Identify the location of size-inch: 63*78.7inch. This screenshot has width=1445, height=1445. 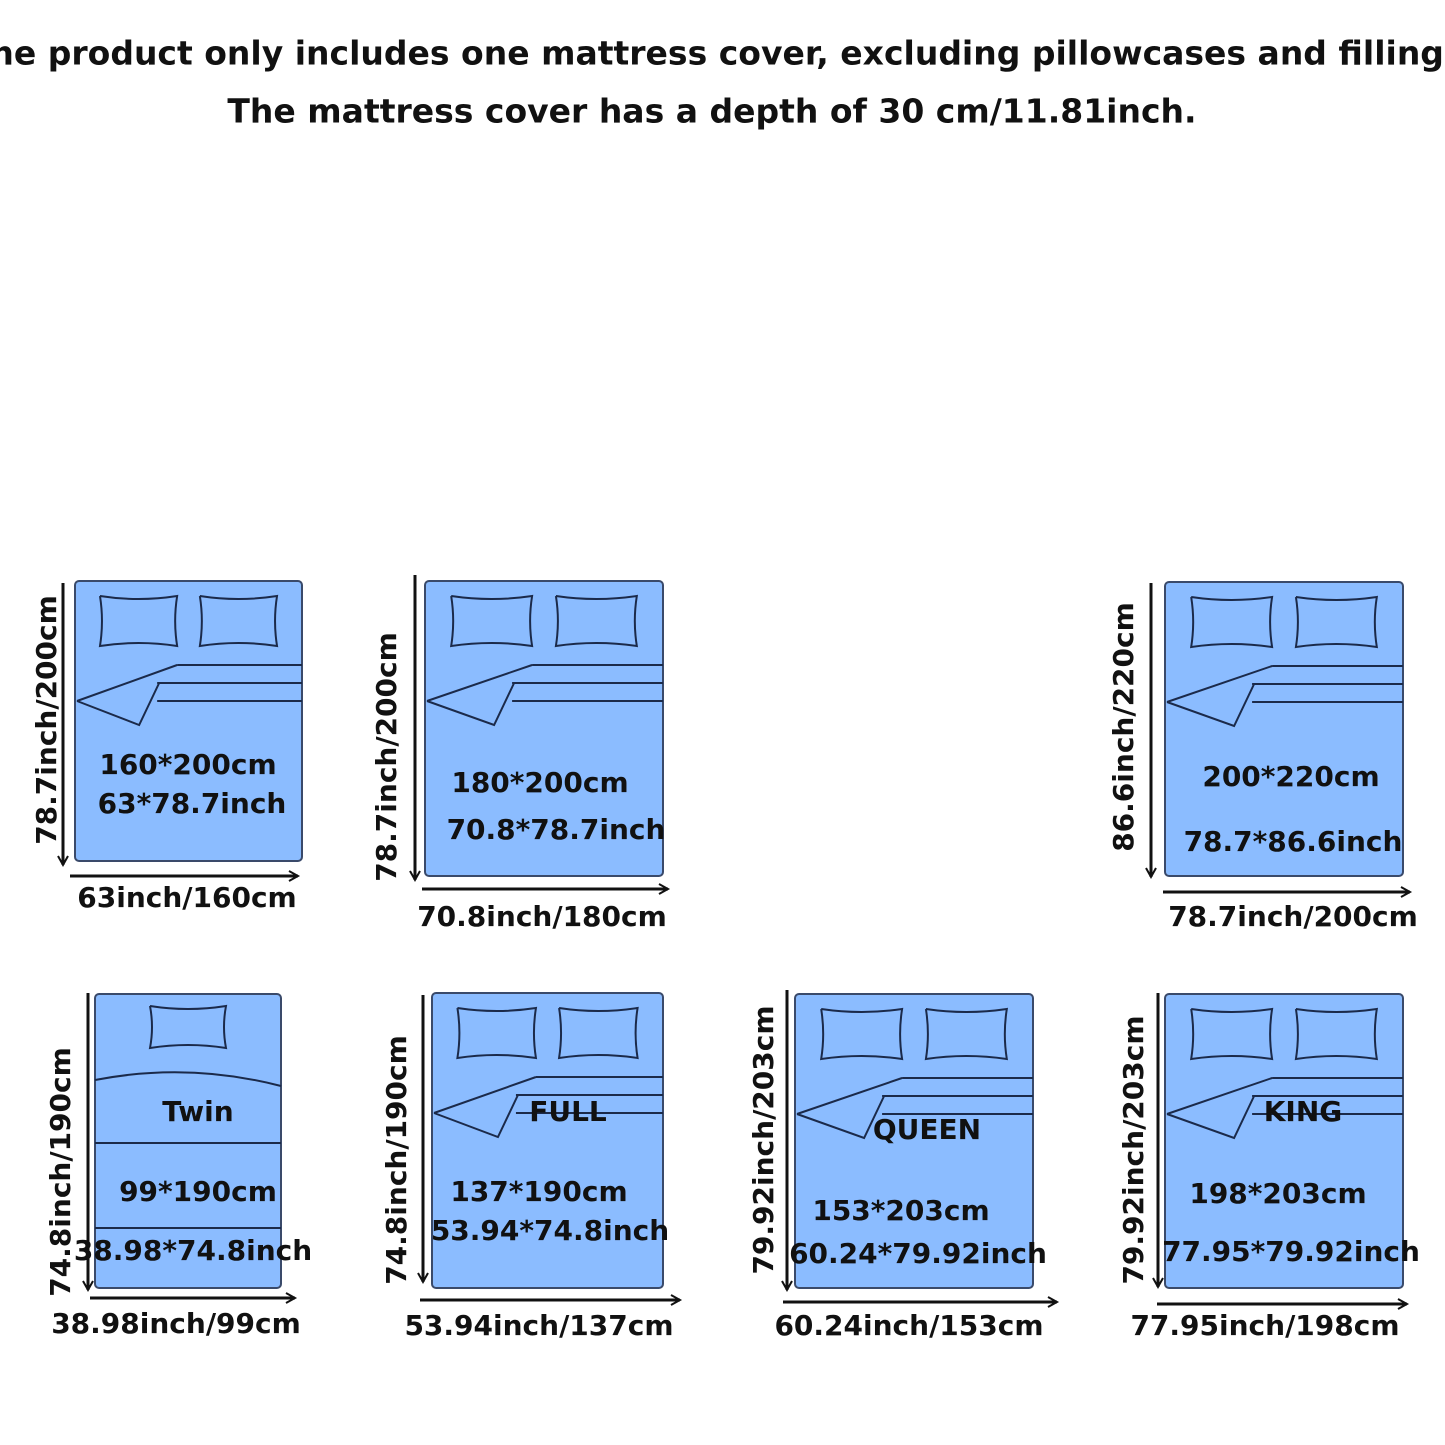
(192, 803).